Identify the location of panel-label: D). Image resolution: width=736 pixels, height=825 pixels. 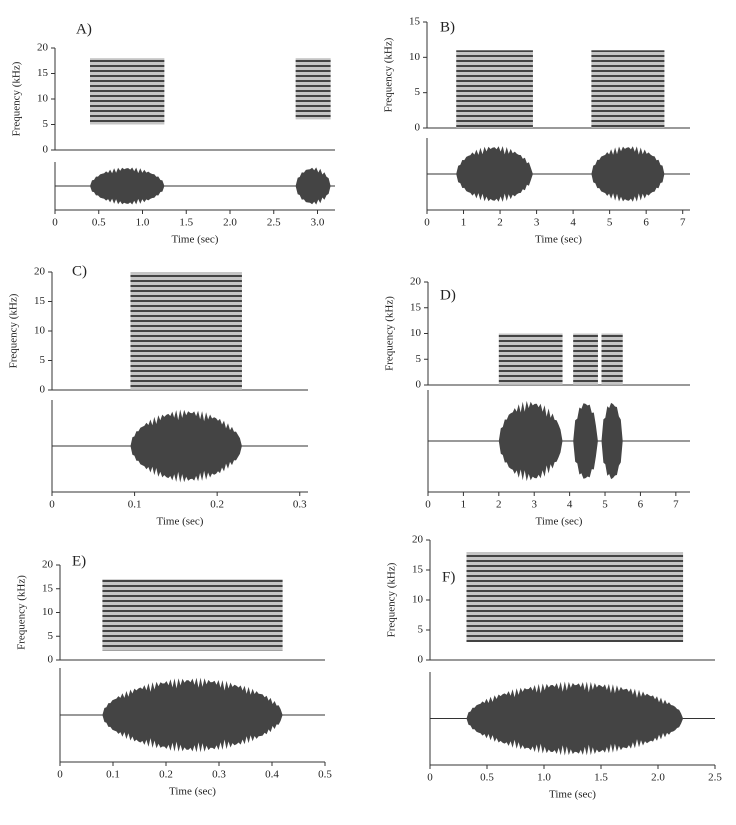
(448, 295).